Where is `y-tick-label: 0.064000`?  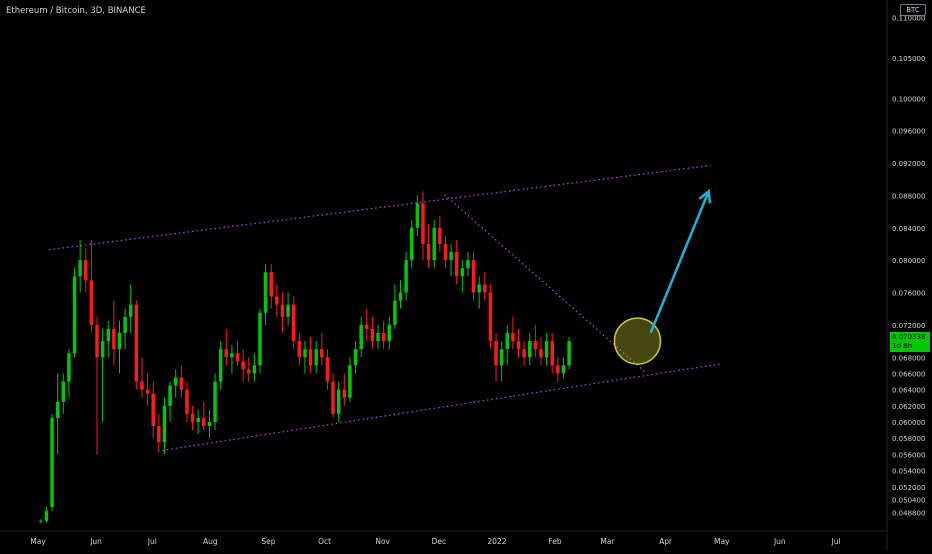 y-tick-label: 0.064000 is located at coordinates (908, 391).